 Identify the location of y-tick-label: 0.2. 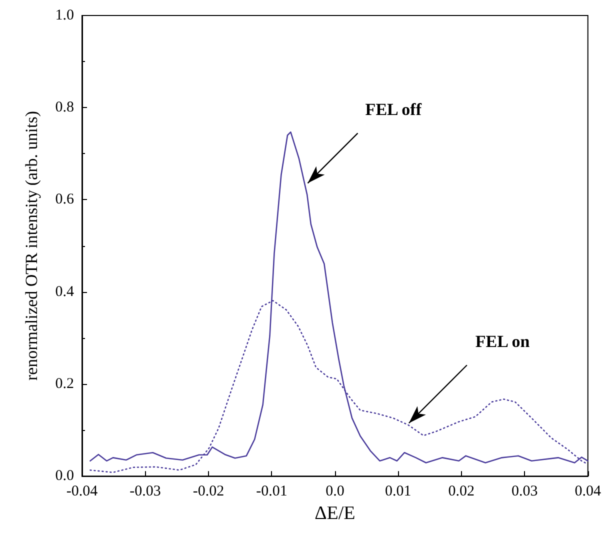
(64, 384).